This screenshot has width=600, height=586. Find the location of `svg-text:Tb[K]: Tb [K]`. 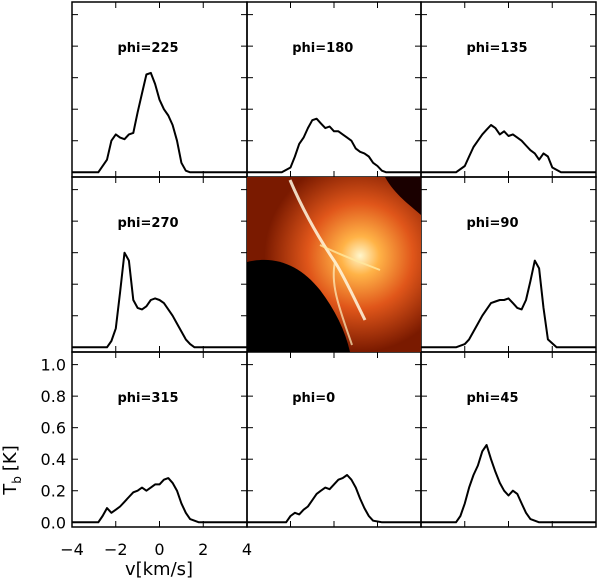

svg-text:Tb[K]: Tb [K] is located at coordinates (12, 470).